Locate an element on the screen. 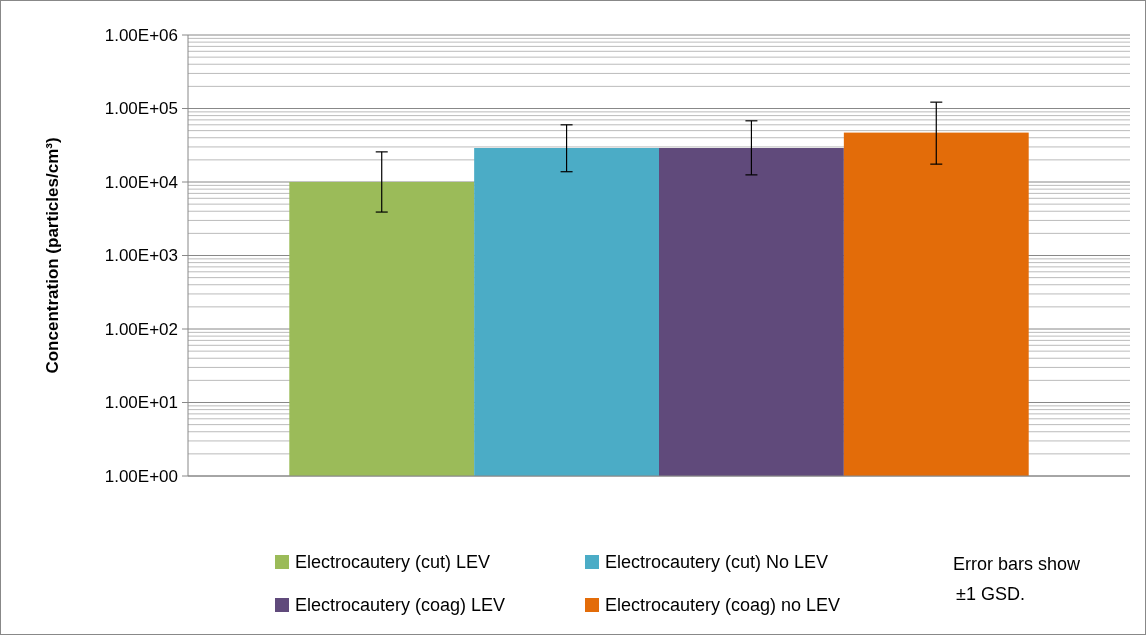  legend-label: Electrocautery (cut) LEV is located at coordinates (393, 562).